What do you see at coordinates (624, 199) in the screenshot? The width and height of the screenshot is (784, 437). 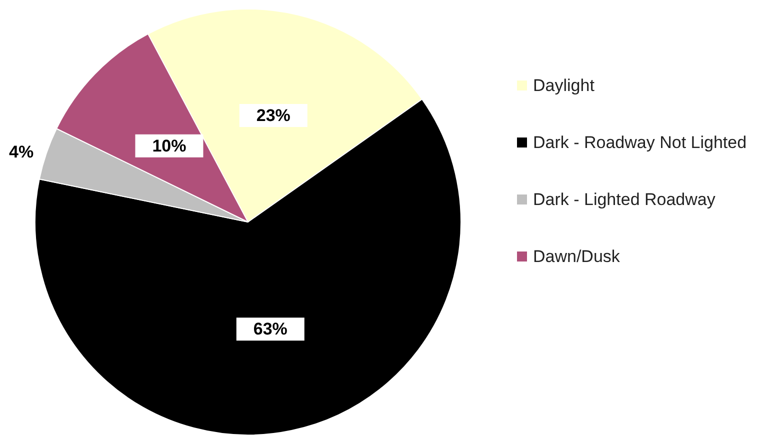 I see `legend-label: Dark - Lighted Roadway` at bounding box center [624, 199].